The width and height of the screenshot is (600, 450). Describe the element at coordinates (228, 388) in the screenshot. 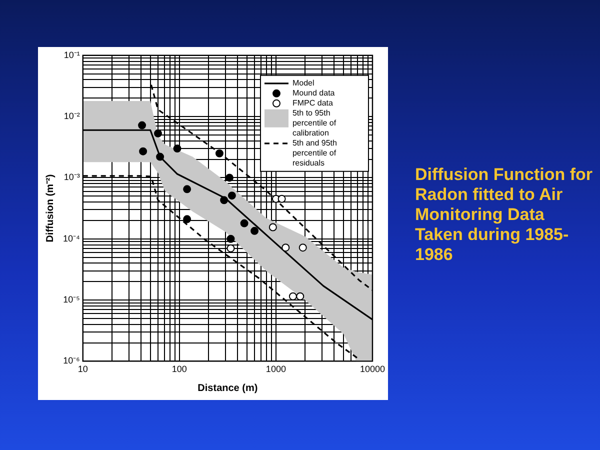

I see `x-axis-title: Distance (m)` at that location.